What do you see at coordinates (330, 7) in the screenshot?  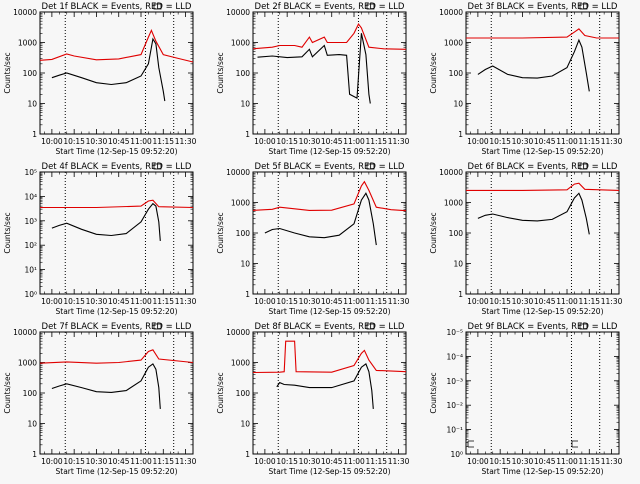 I see `panel-title: Det 2f BLACK = Events, RED = LLD` at bounding box center [330, 7].